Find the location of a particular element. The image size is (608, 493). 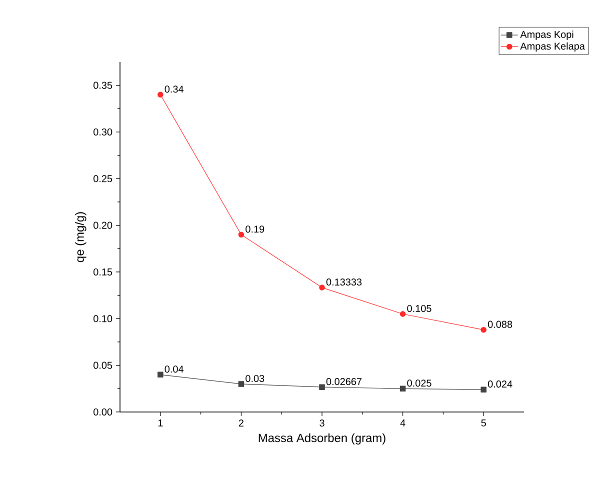

data-label: 0.088 is located at coordinates (500, 324).